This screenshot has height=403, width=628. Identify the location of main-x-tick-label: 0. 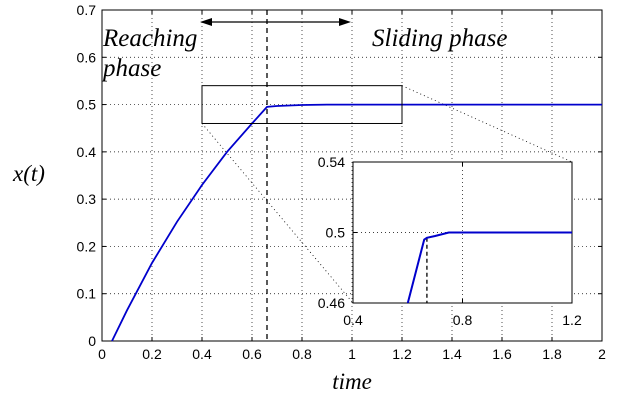
(102, 354).